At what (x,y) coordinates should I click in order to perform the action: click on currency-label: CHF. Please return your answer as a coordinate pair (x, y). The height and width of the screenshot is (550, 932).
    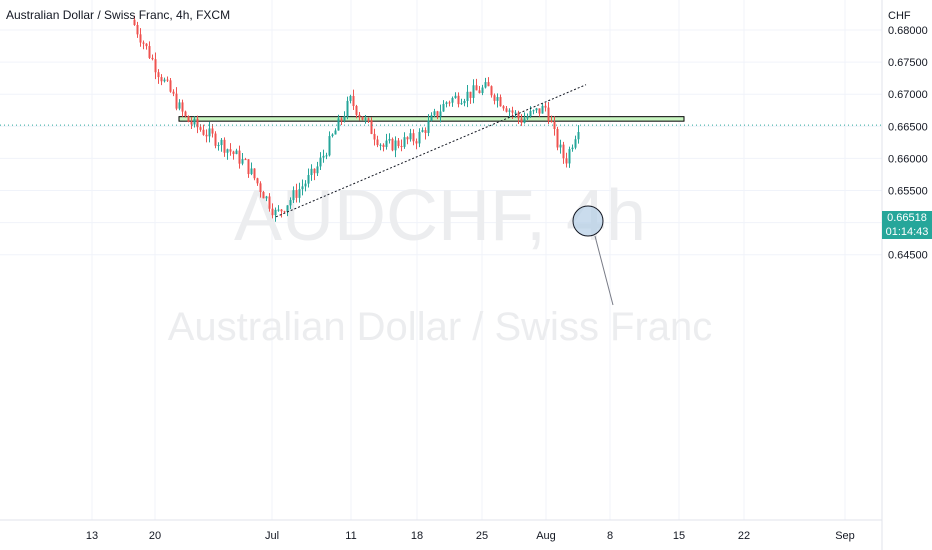
    Looking at the image, I should click on (899, 16).